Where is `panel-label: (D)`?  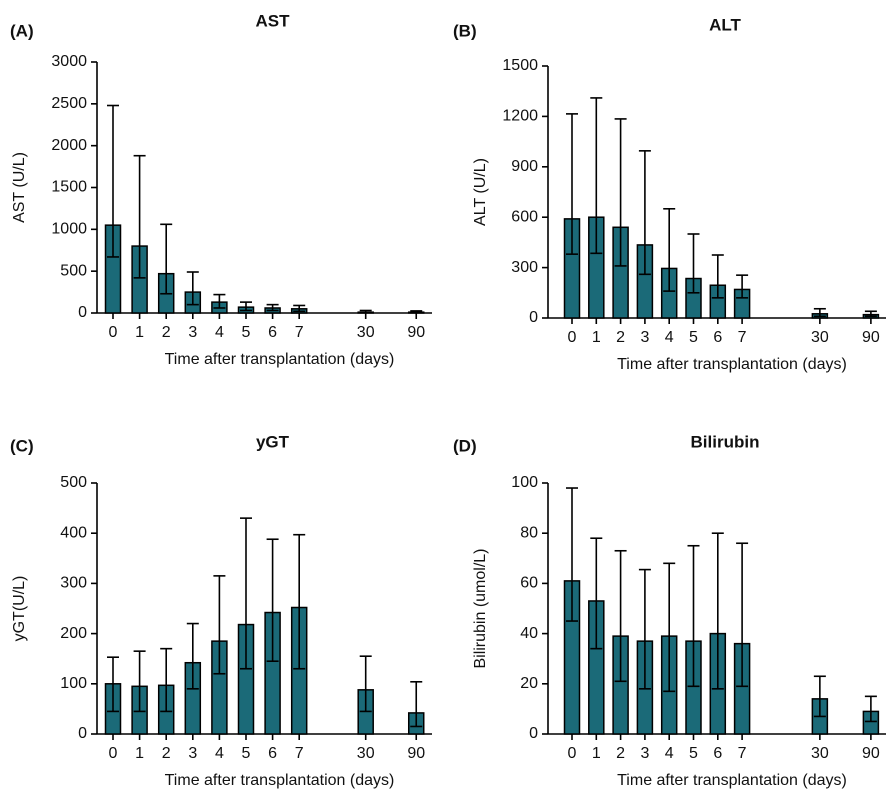 panel-label: (D) is located at coordinates (465, 445).